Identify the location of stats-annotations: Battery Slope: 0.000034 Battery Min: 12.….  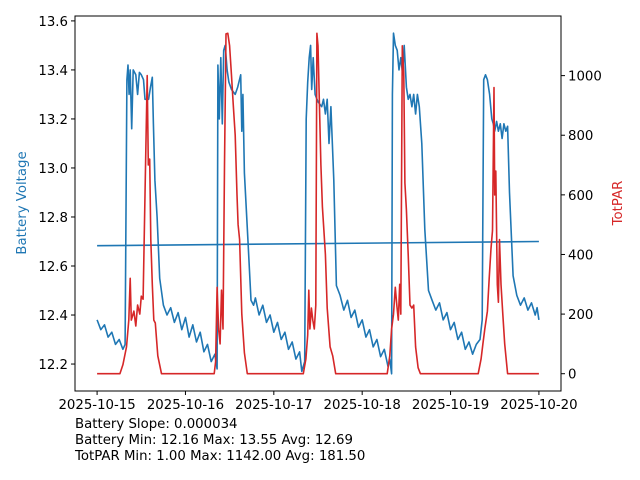
(220, 441).